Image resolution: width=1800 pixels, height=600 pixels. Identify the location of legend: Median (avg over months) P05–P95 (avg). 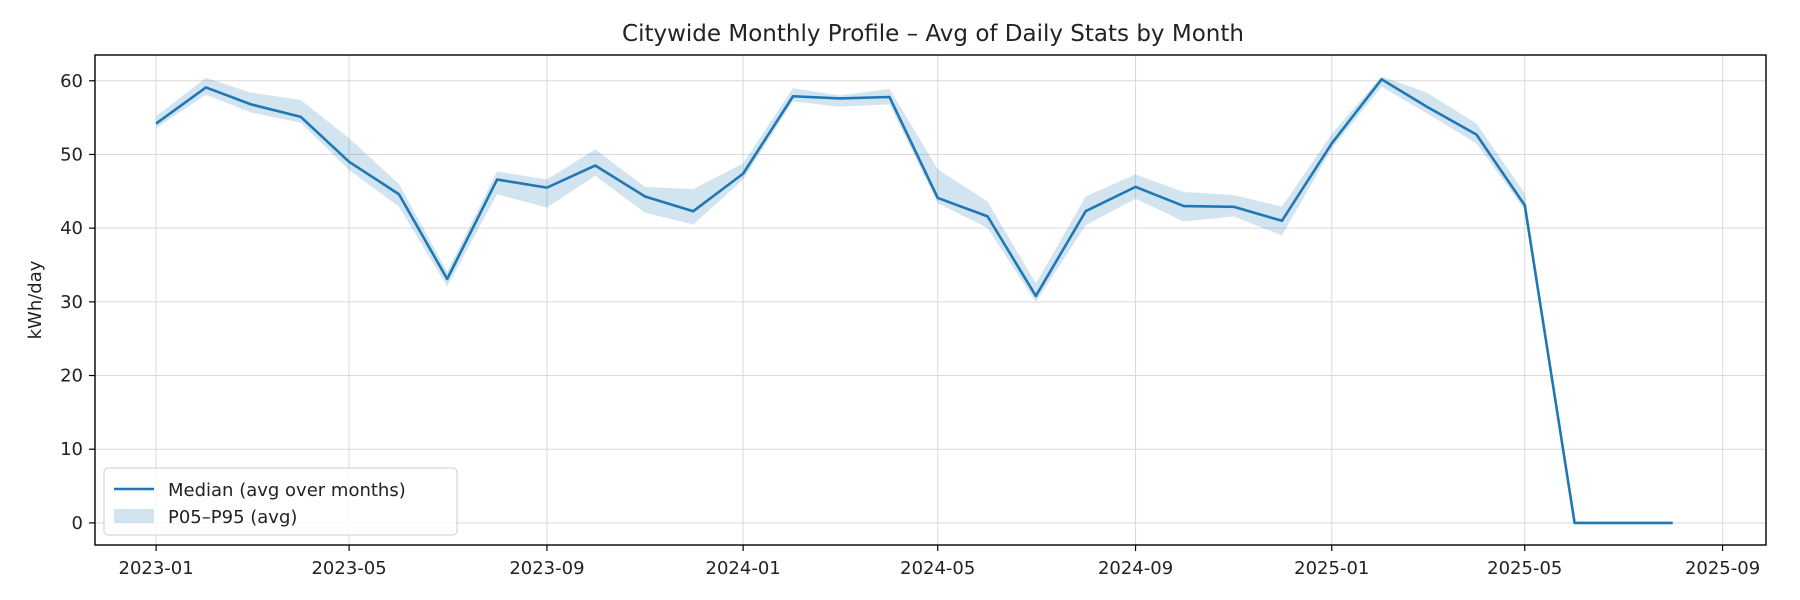
(280, 501).